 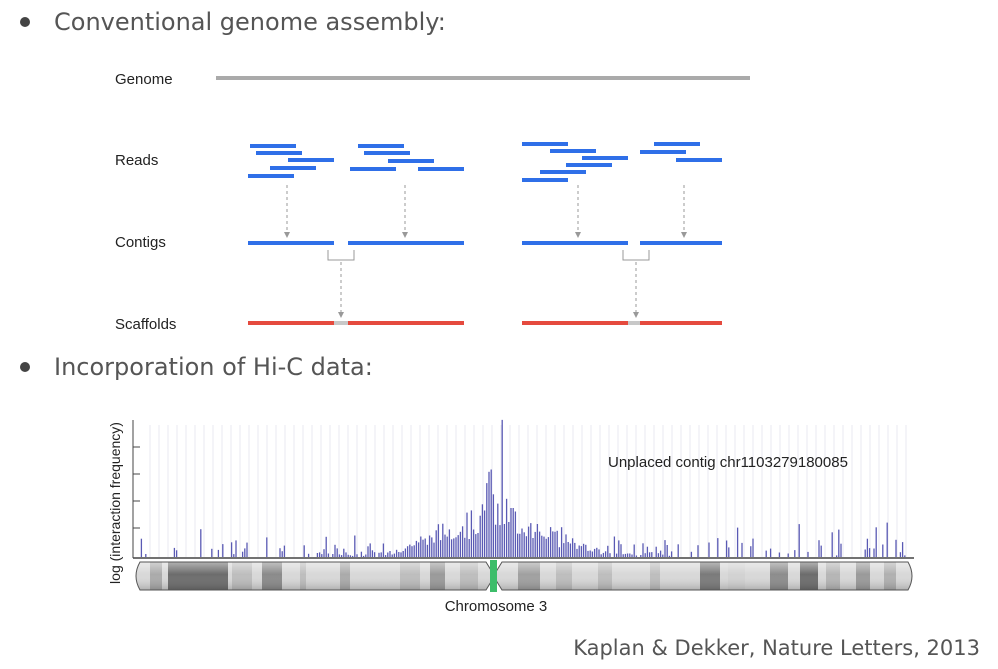 I want to click on hic-background-lines, so click(x=528, y=491).